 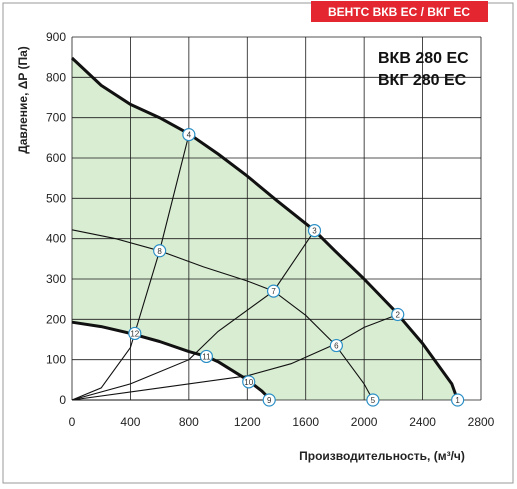 What do you see at coordinates (56, 319) in the screenshot?
I see `y-tick-label: 200` at bounding box center [56, 319].